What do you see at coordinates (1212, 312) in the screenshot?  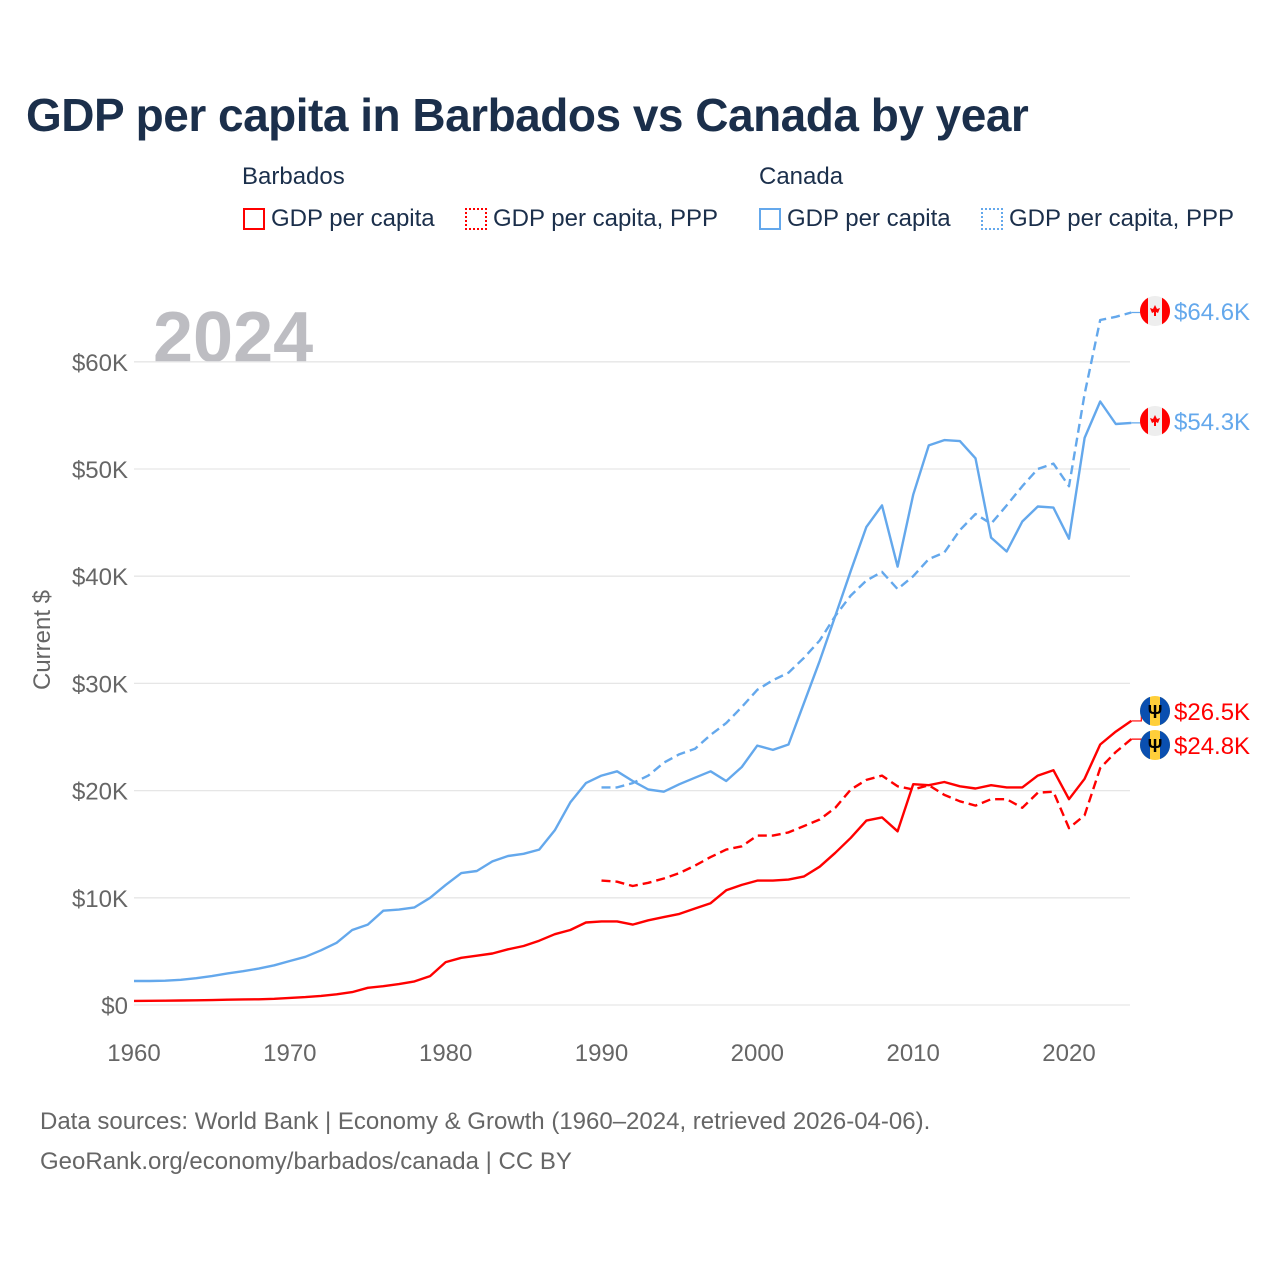 I see `end-value-label: $64.6K` at bounding box center [1212, 312].